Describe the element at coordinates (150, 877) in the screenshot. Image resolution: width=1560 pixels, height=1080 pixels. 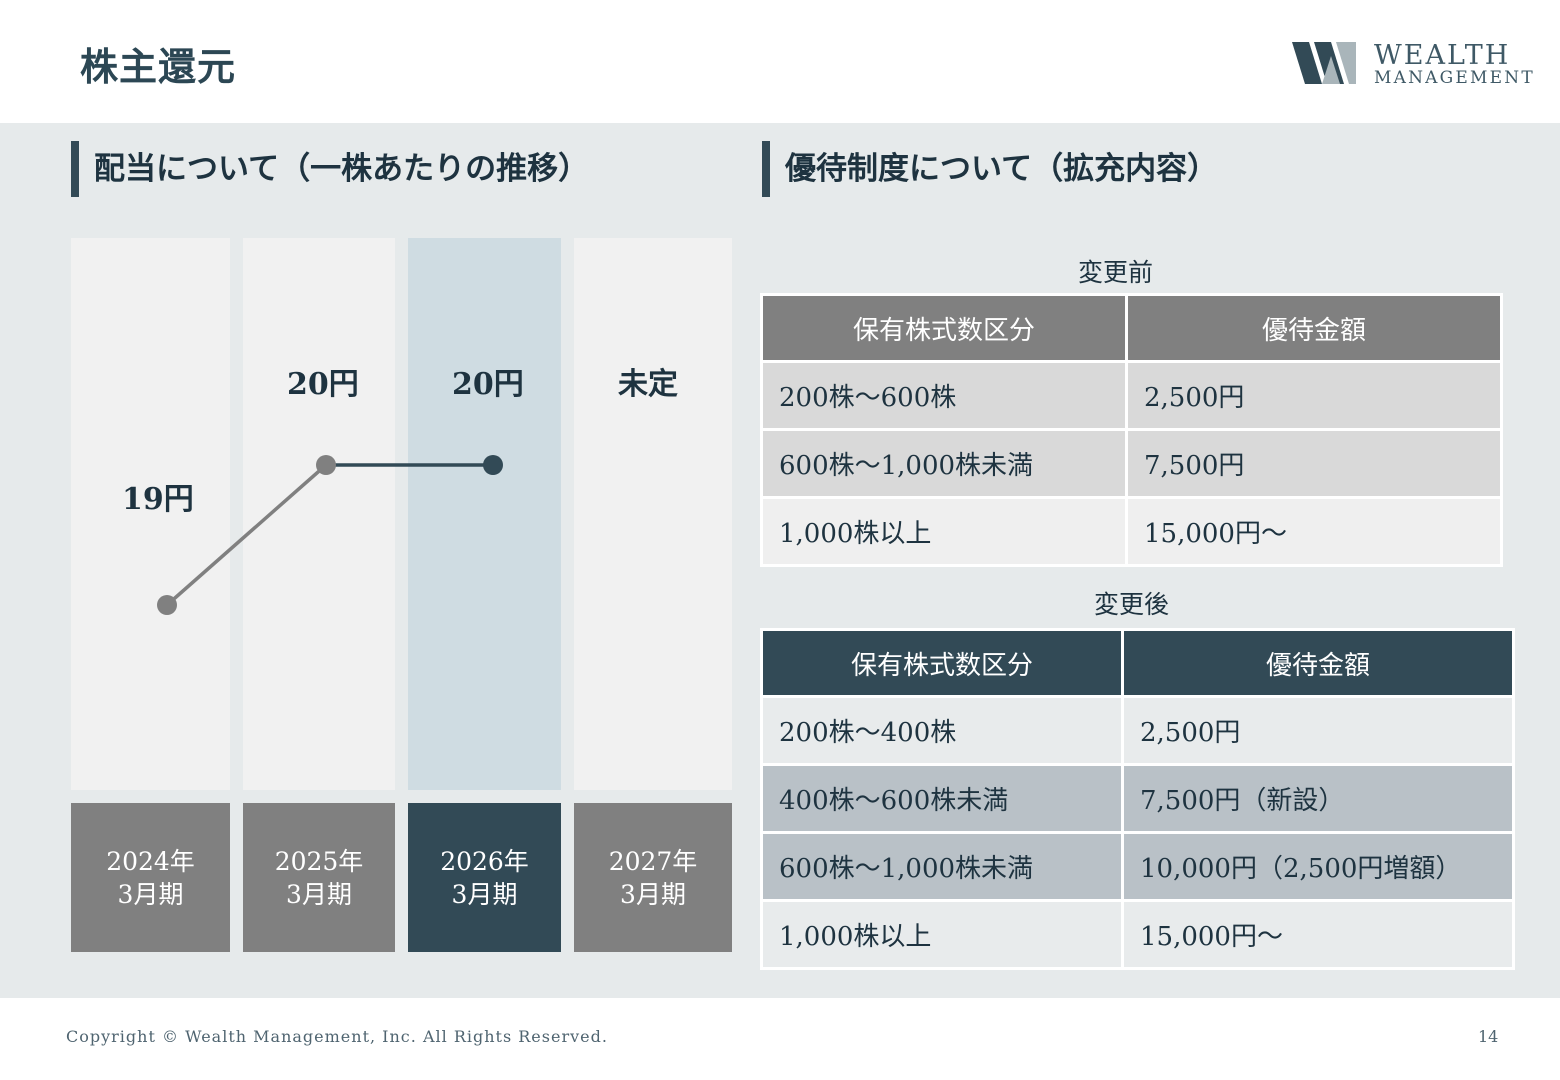
I see `period-2024: 2024年 3月期` at that location.